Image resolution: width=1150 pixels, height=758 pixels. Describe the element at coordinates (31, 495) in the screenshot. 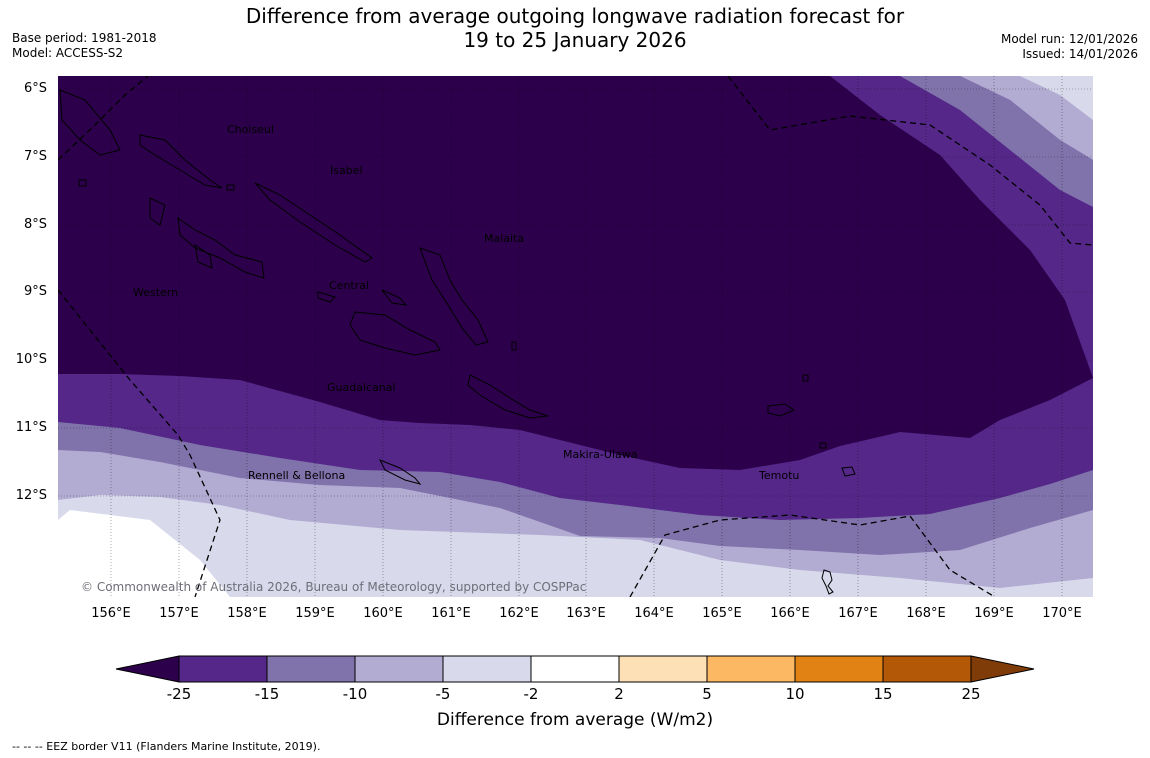

I see `lat-label-12s: 12°S` at that location.